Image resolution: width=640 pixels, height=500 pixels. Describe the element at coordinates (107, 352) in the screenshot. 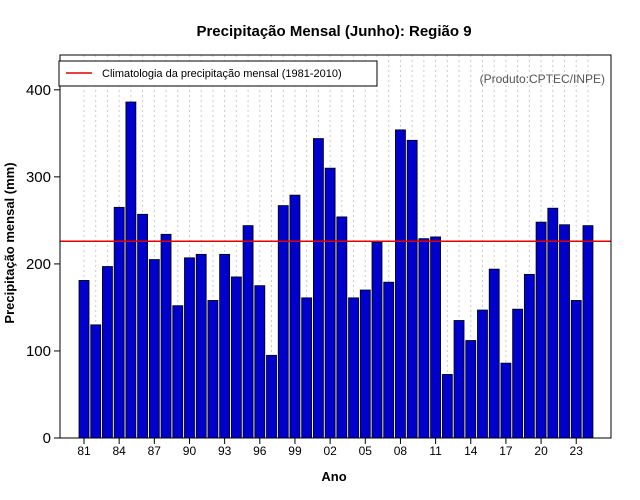

I see `bar-1983` at that location.